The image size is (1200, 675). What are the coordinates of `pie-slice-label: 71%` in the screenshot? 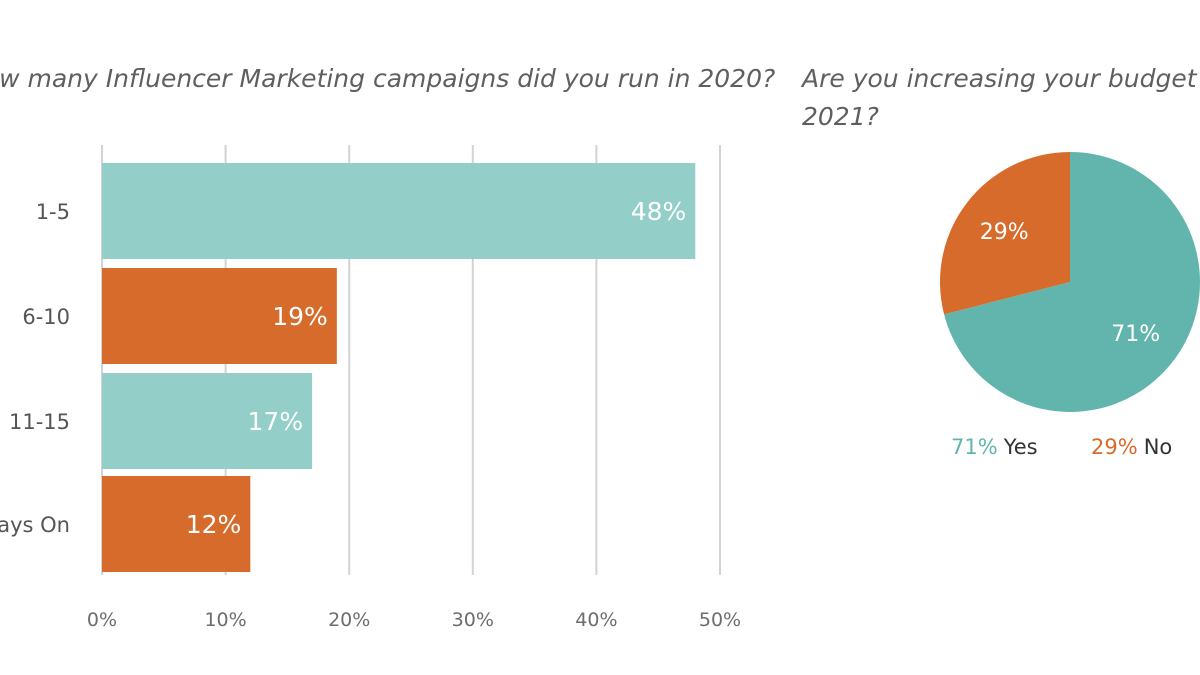 It's located at (1135, 334).